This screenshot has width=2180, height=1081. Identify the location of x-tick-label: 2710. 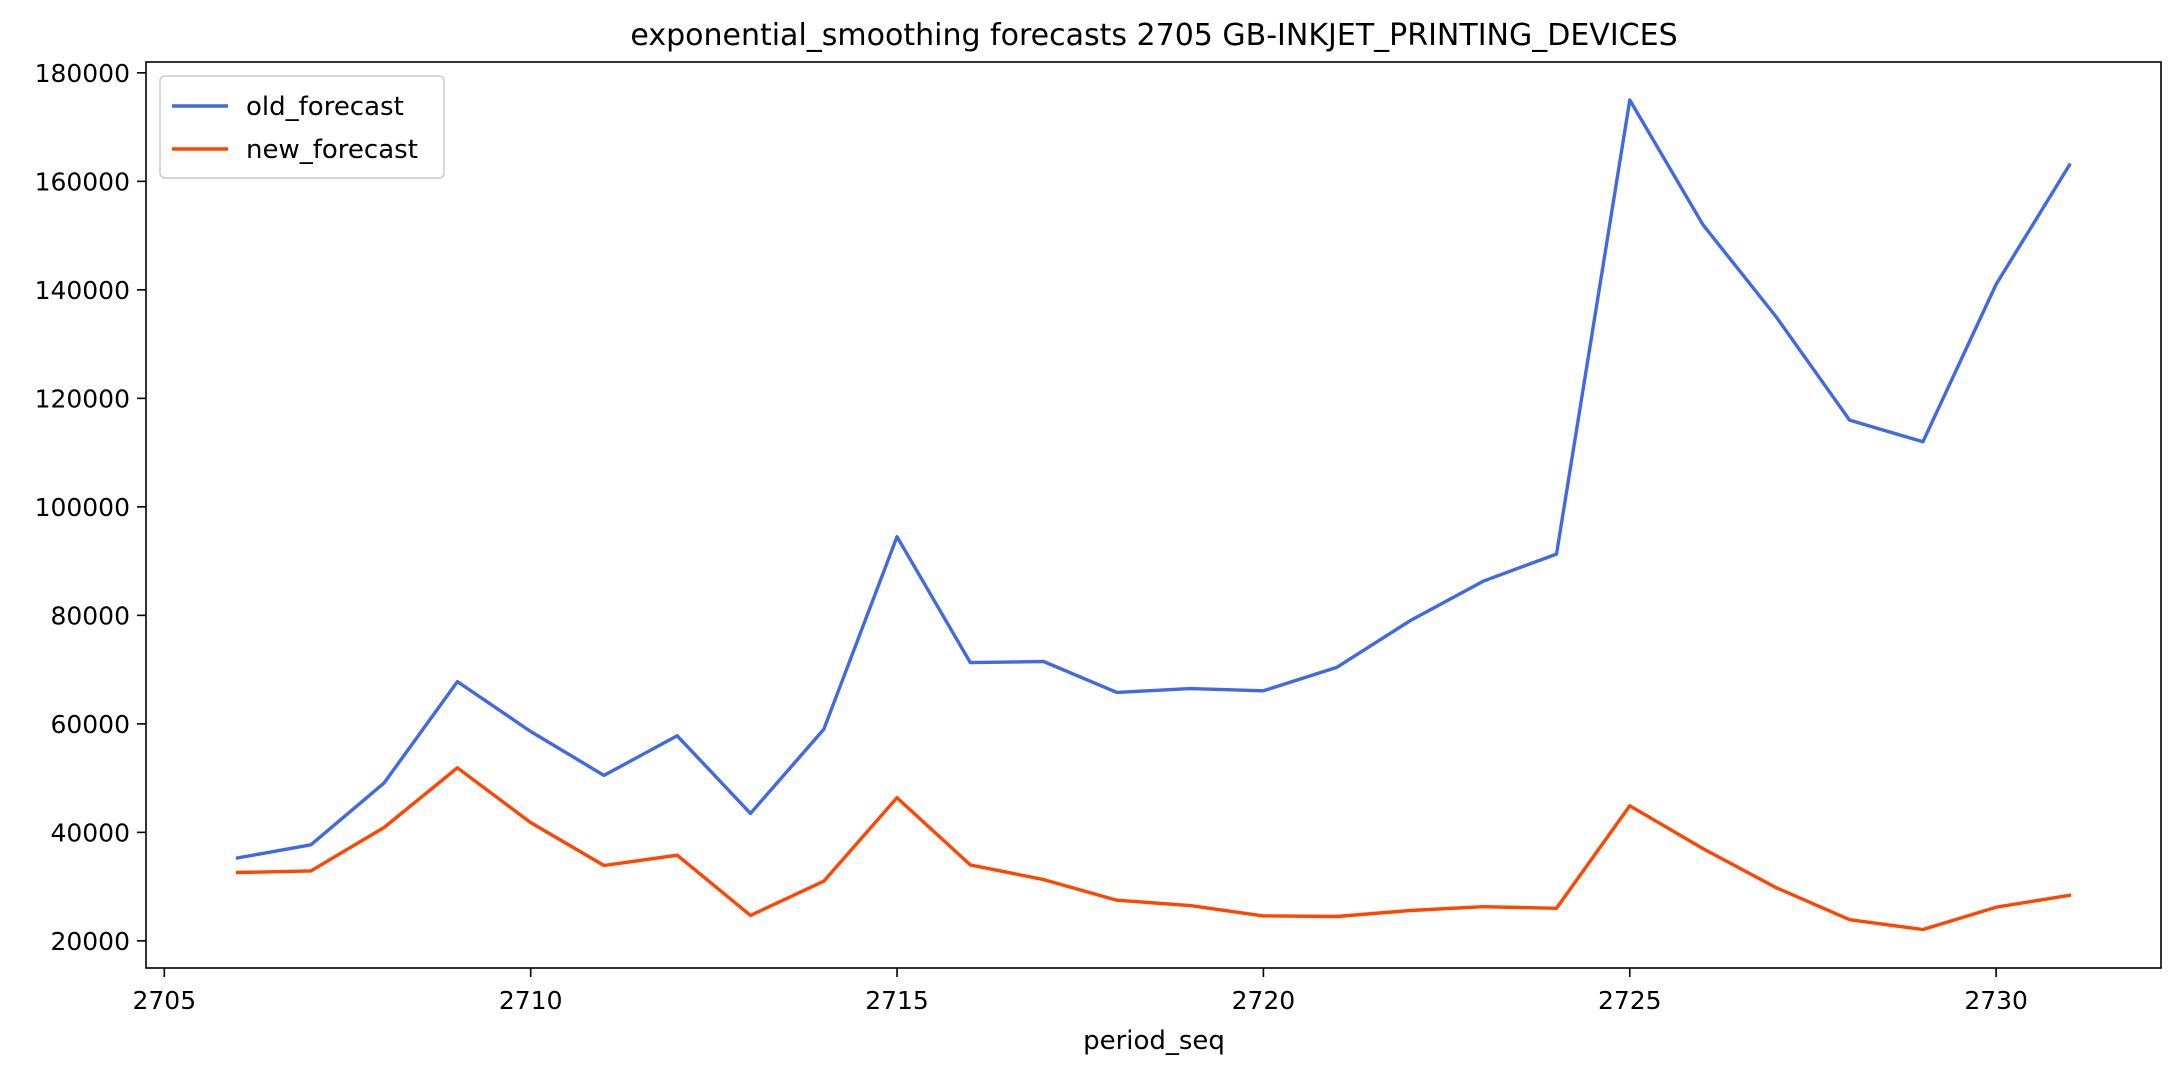
(531, 1000).